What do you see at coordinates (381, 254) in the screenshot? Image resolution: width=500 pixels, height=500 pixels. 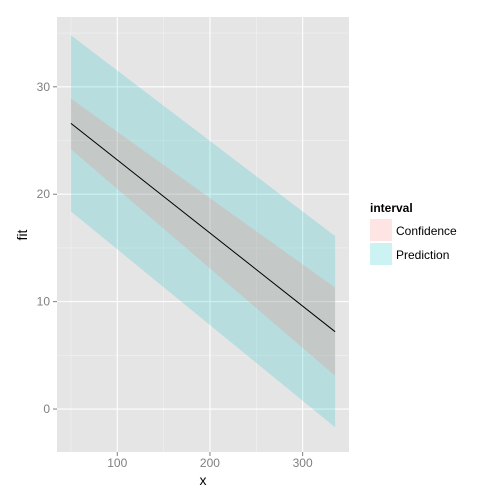 I see `legend-key-prediction` at bounding box center [381, 254].